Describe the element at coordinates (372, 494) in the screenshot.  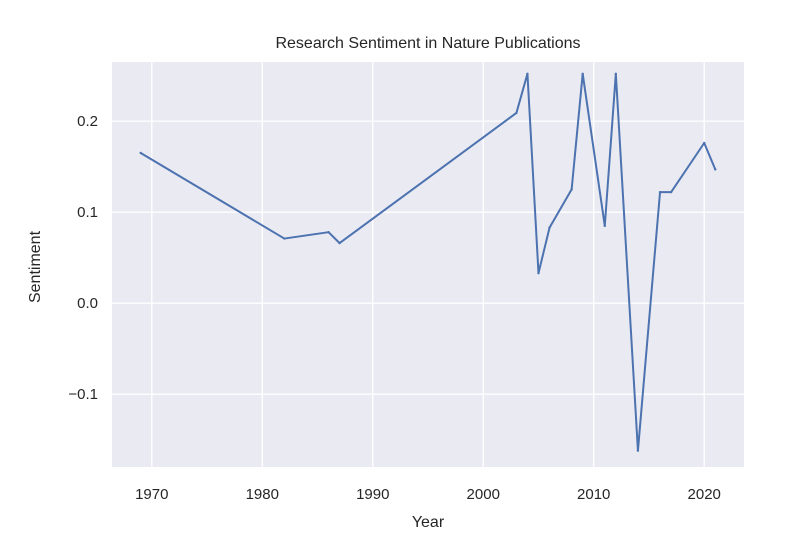
I see `x-tick-label: 1990` at that location.